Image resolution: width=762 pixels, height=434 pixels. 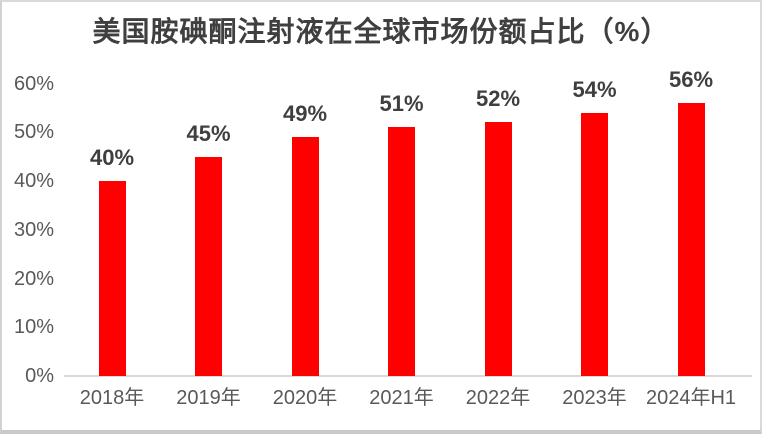 What do you see at coordinates (33, 327) in the screenshot?
I see `y-tick-label: 10%` at bounding box center [33, 327].